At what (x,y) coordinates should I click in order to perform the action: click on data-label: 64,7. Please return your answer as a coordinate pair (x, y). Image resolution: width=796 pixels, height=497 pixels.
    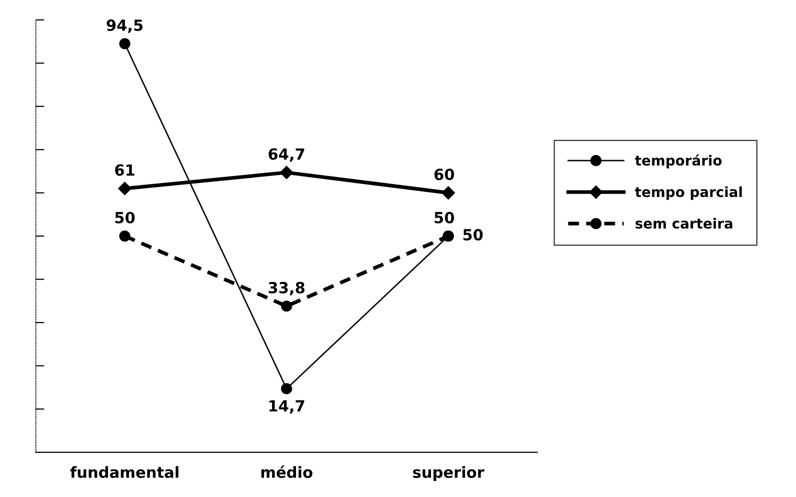
    Looking at the image, I should click on (286, 155).